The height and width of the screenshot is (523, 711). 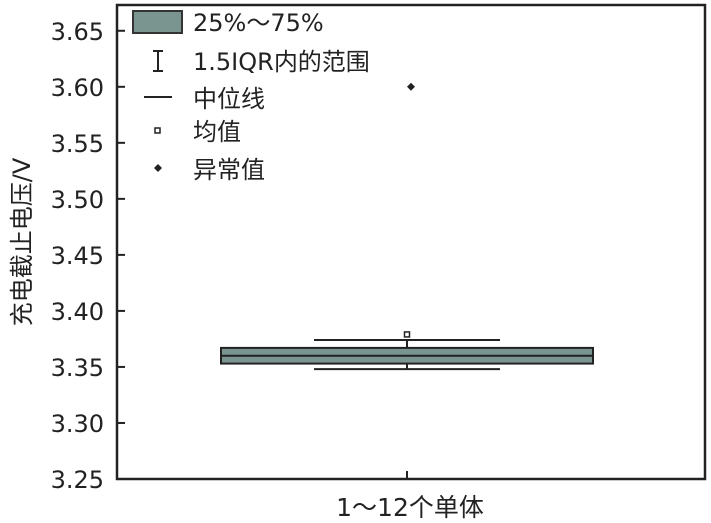 I want to click on legend-mean-icon, so click(x=157, y=130).